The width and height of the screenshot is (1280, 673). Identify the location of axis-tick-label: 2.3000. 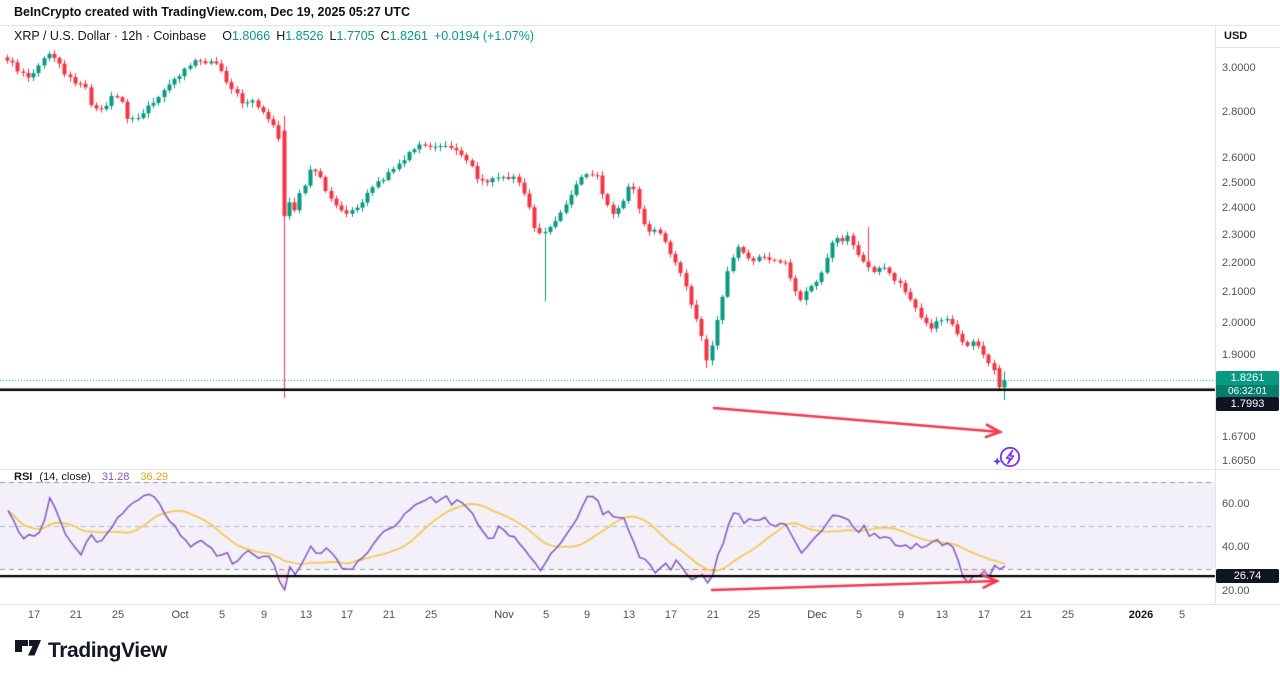
(1239, 235).